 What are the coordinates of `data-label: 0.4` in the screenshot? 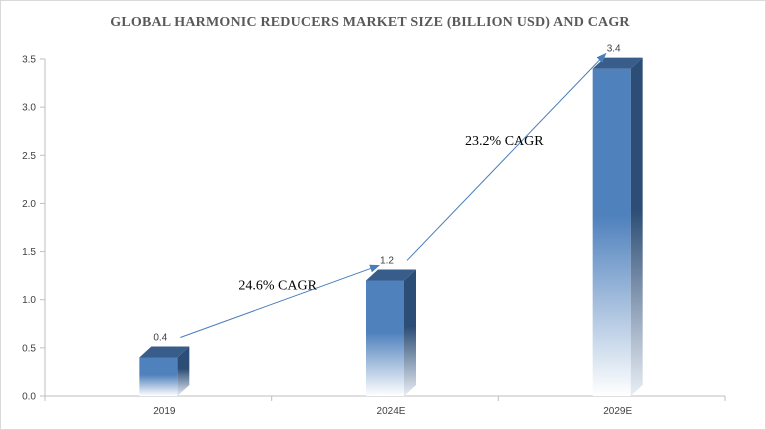 It's located at (160, 337).